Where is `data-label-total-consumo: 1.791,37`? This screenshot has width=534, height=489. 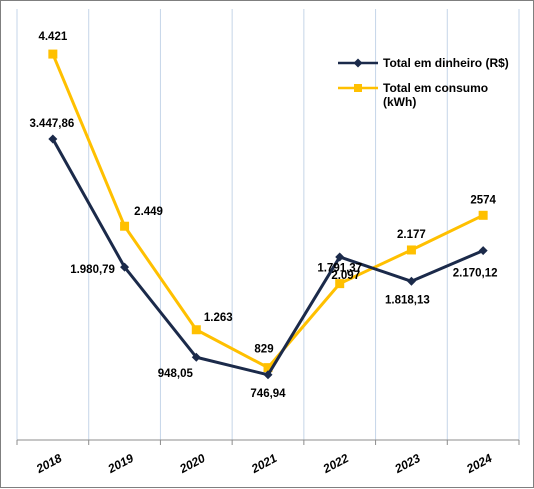 data-label-total-consumo: 1.791,37 is located at coordinates (339, 269).